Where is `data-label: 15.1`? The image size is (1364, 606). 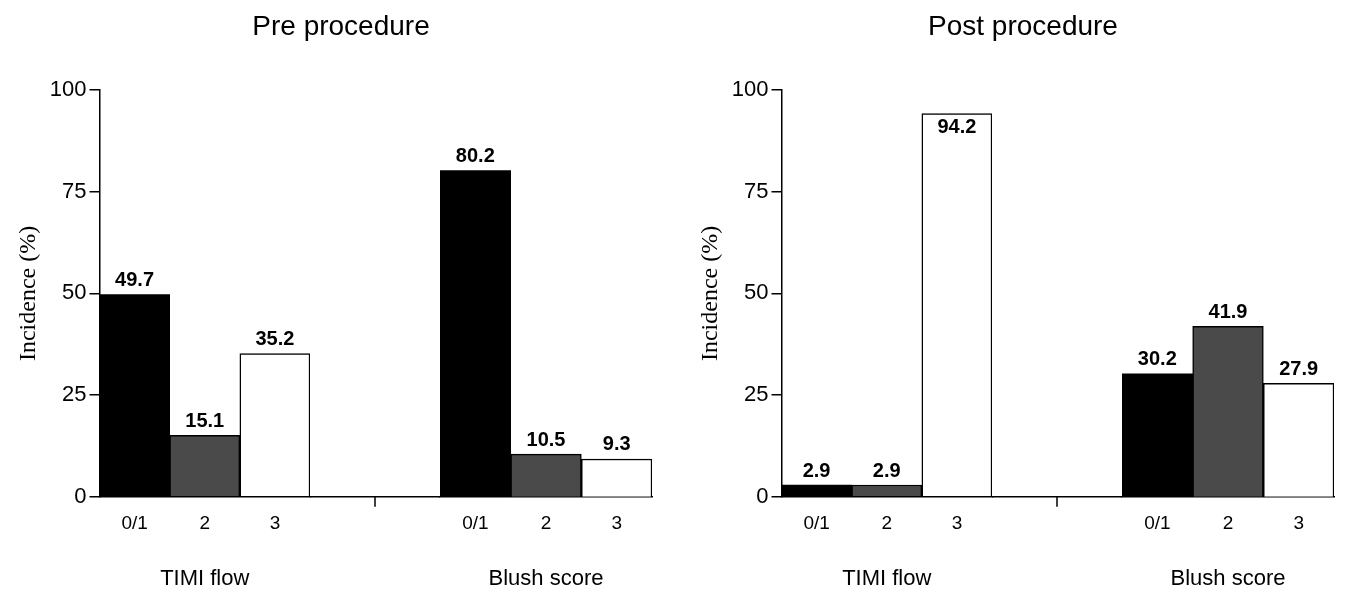 data-label: 15.1 is located at coordinates (205, 419).